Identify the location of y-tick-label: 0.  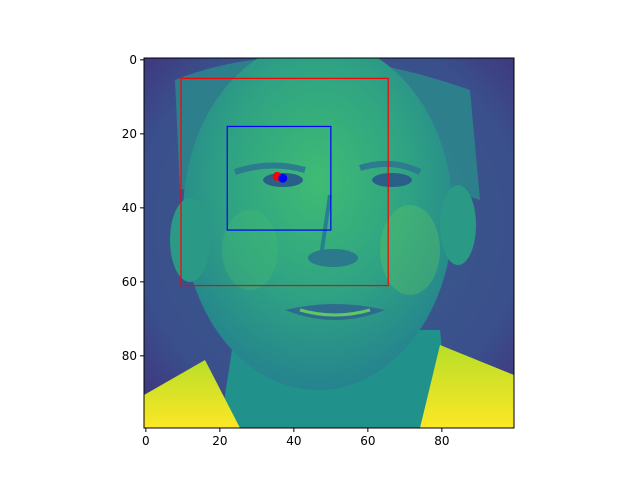
(133, 60).